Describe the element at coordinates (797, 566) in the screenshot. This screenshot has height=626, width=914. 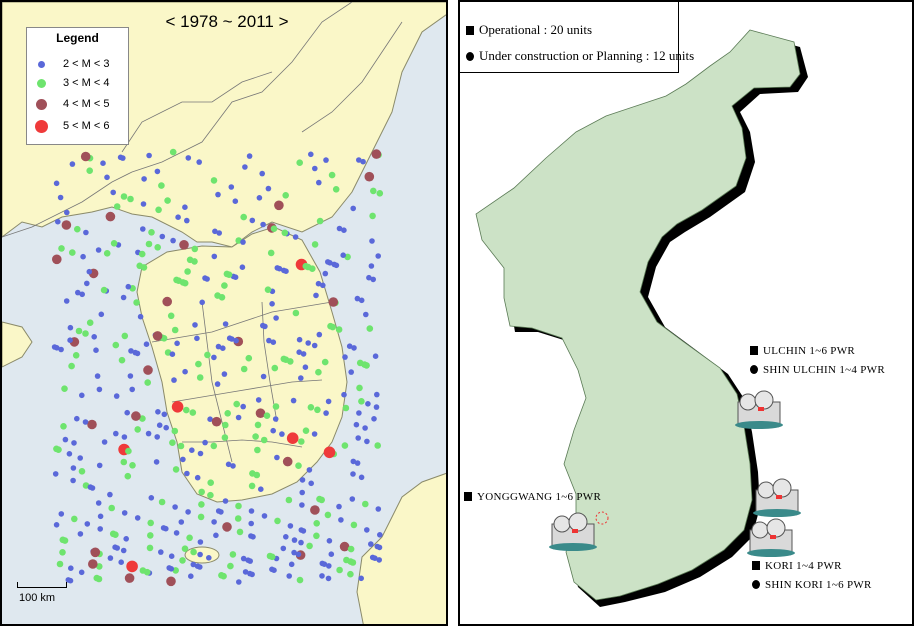
I see `kori-label: KORI 1~4 PWR` at that location.